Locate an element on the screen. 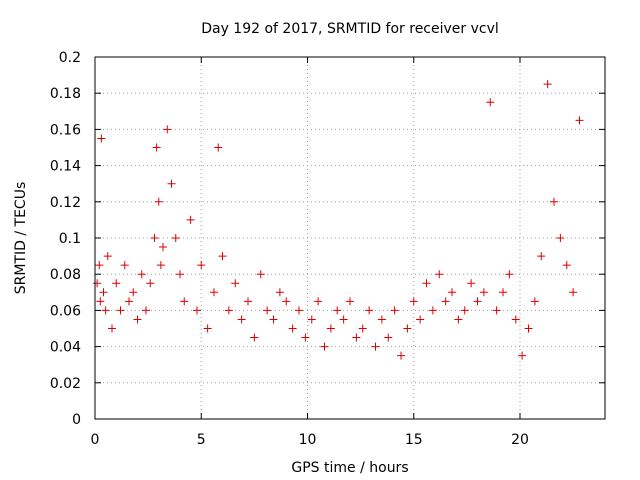 This screenshot has width=640, height=480. y-tick-label: 0.12 is located at coordinates (65, 203).